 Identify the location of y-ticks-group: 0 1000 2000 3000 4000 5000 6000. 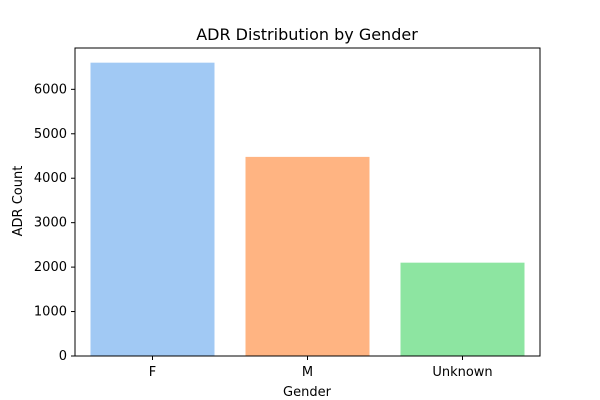
(54, 223).